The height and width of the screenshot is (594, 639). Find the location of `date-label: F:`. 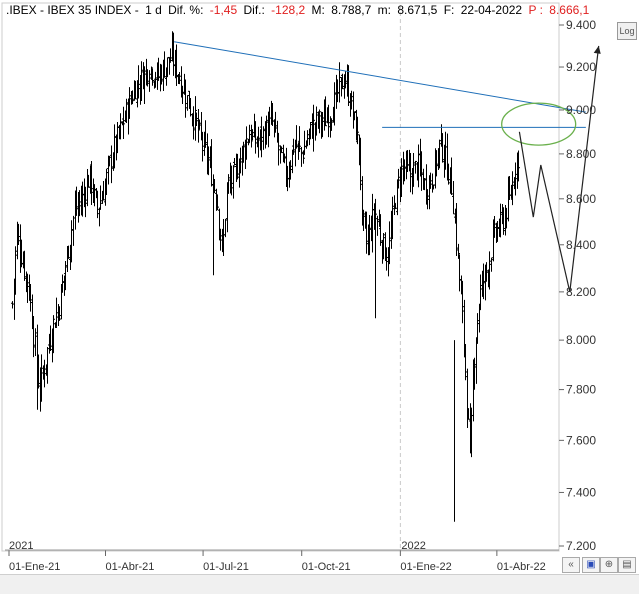

date-label: F: is located at coordinates (449, 10).